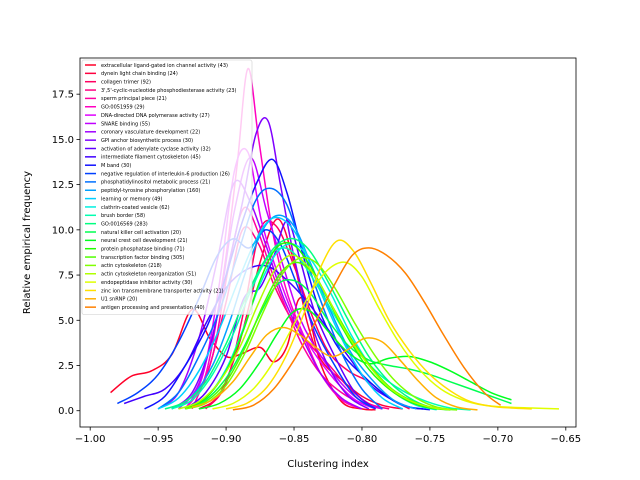 The width and height of the screenshot is (640, 480). Describe the element at coordinates (63, 185) in the screenshot. I see `y-tick-label: 12.5` at that location.